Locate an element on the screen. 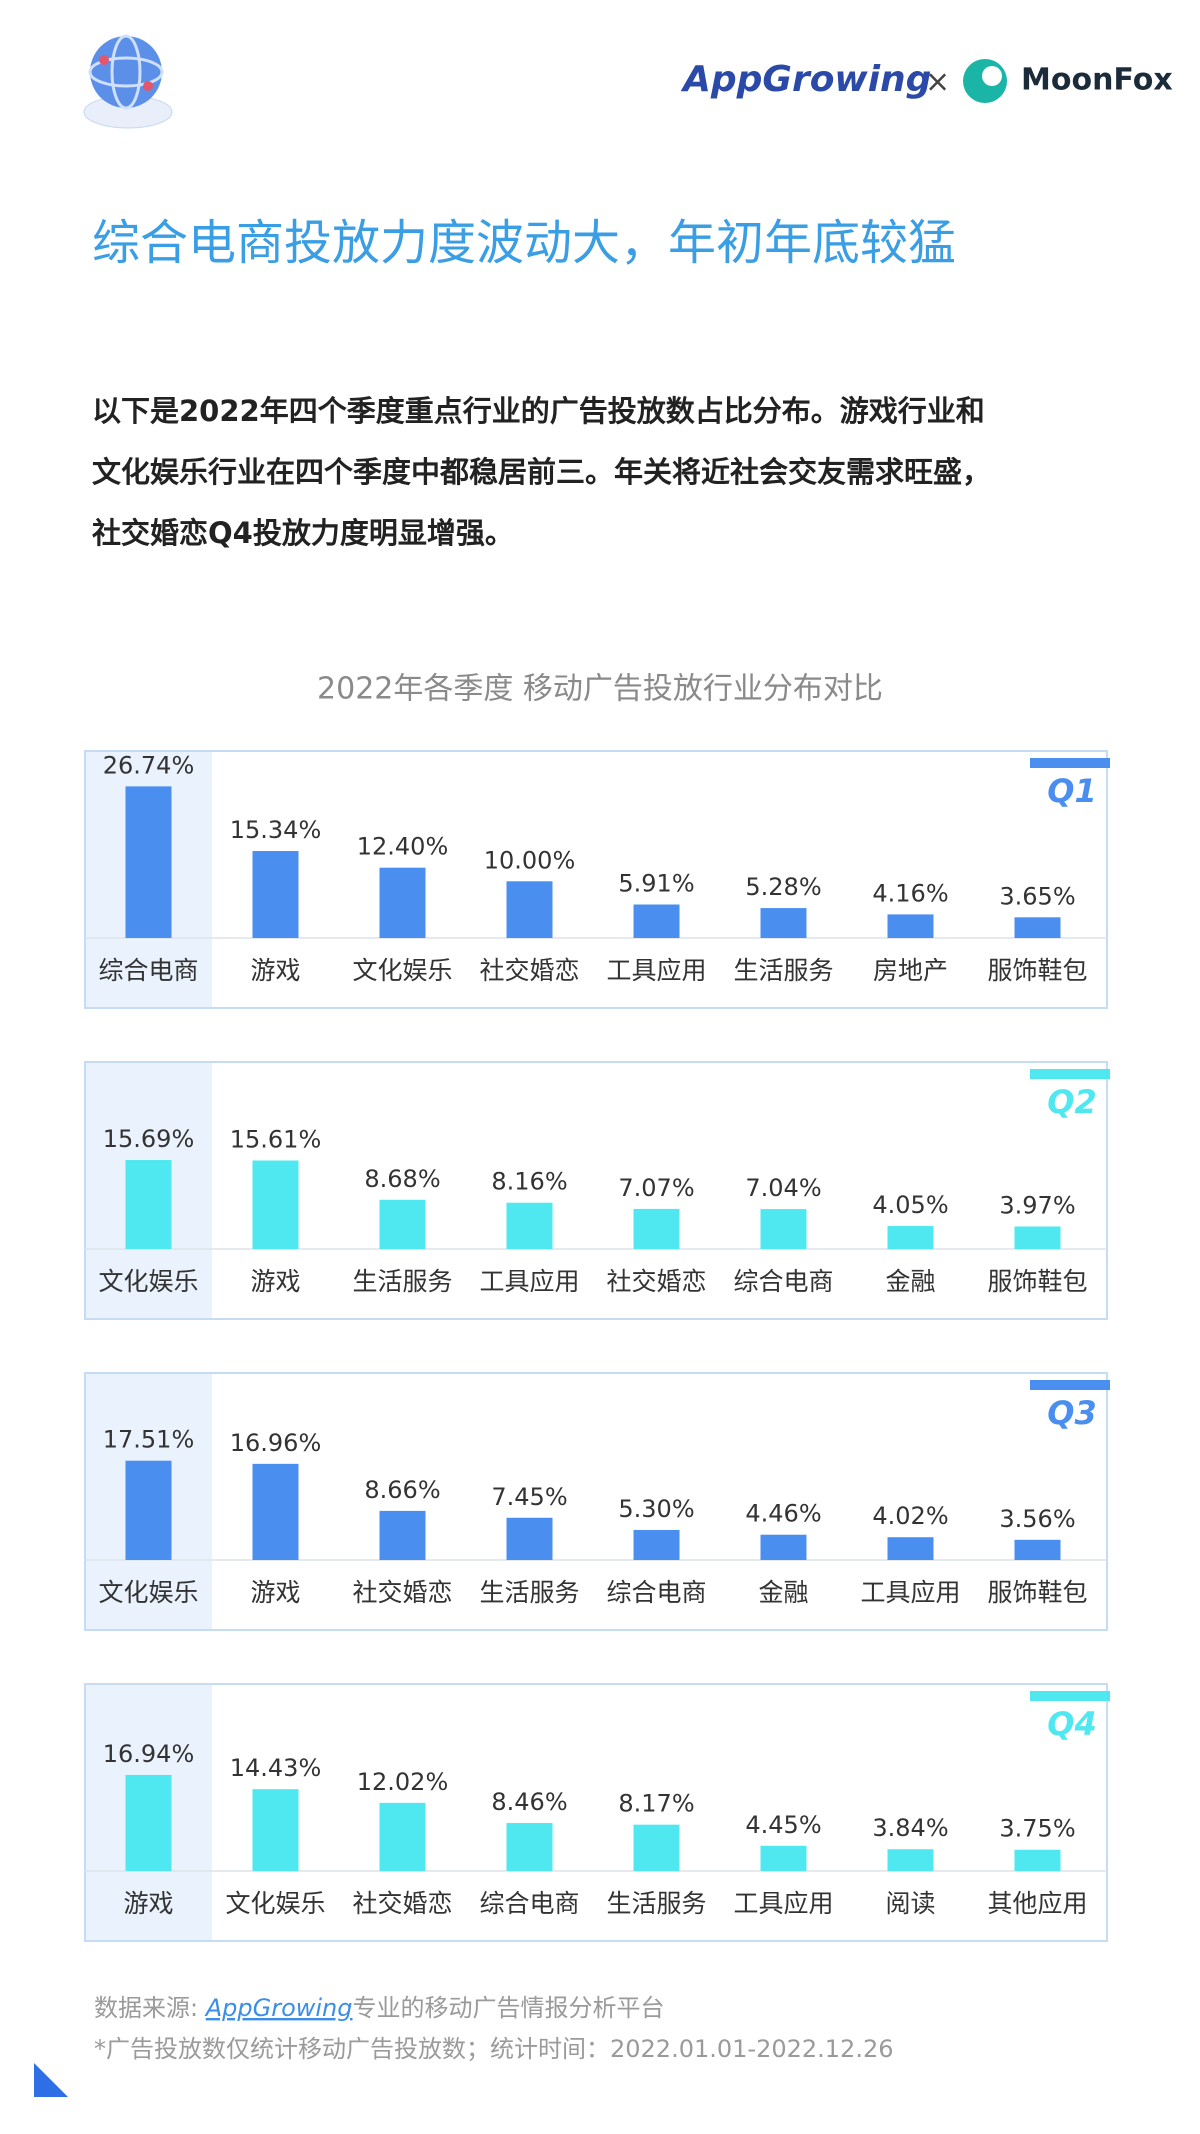  value-label: 17.51% is located at coordinates (149, 1440).